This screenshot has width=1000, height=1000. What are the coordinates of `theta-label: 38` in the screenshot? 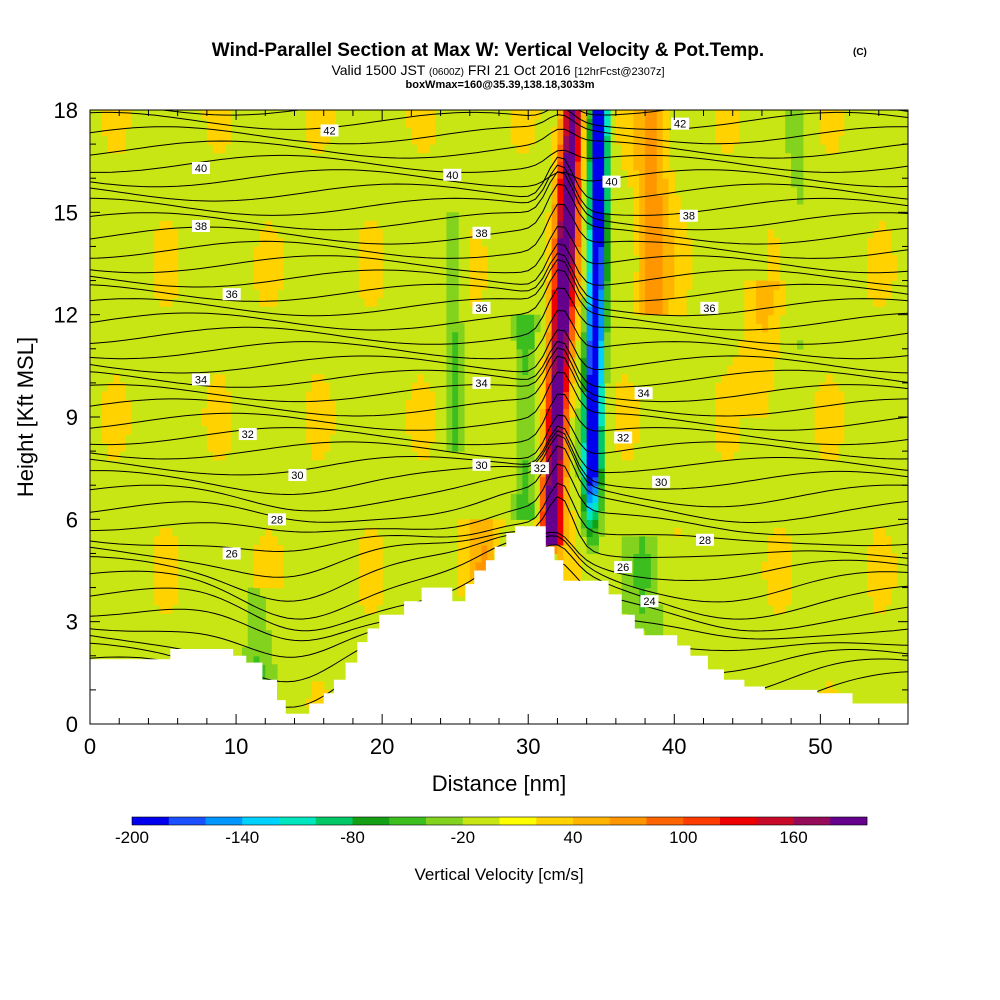 It's located at (201, 227).